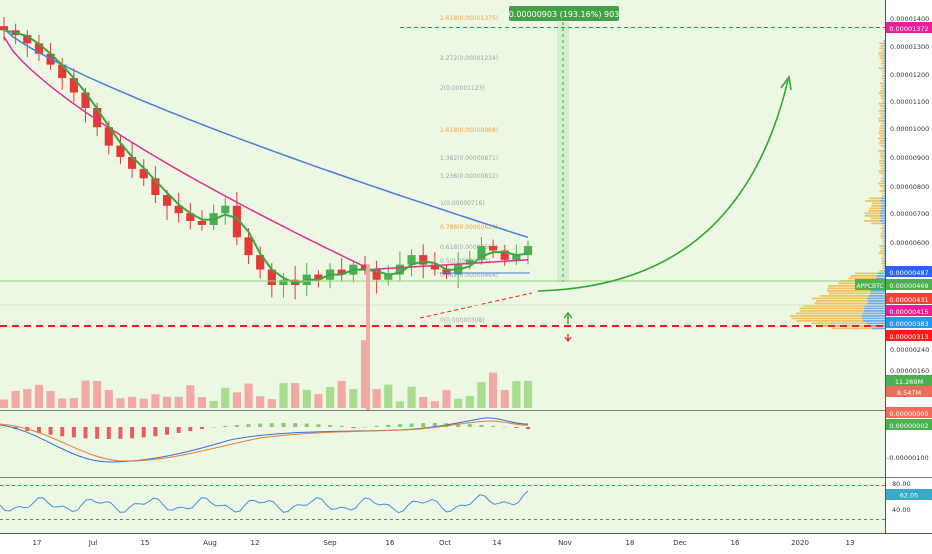  I want to click on price-tick: 0.00001200, so click(909, 75).